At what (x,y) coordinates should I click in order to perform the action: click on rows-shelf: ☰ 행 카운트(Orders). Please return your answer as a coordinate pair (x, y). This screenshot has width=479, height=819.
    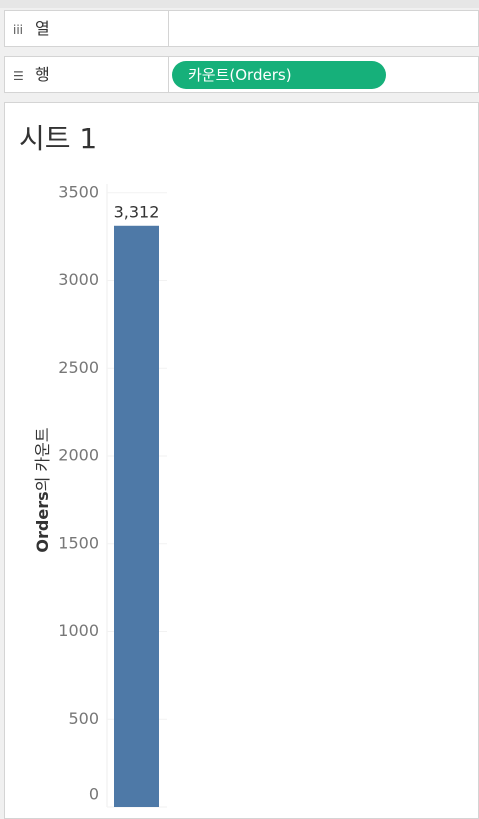
    Looking at the image, I should click on (241, 74).